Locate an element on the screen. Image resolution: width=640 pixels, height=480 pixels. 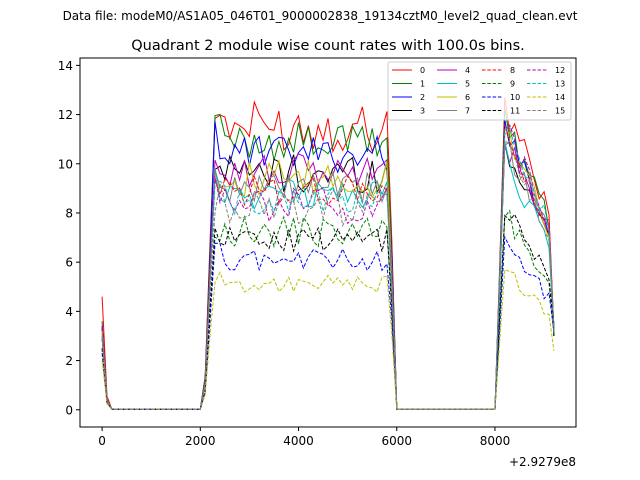
legend-label: 0 is located at coordinates (422, 70).